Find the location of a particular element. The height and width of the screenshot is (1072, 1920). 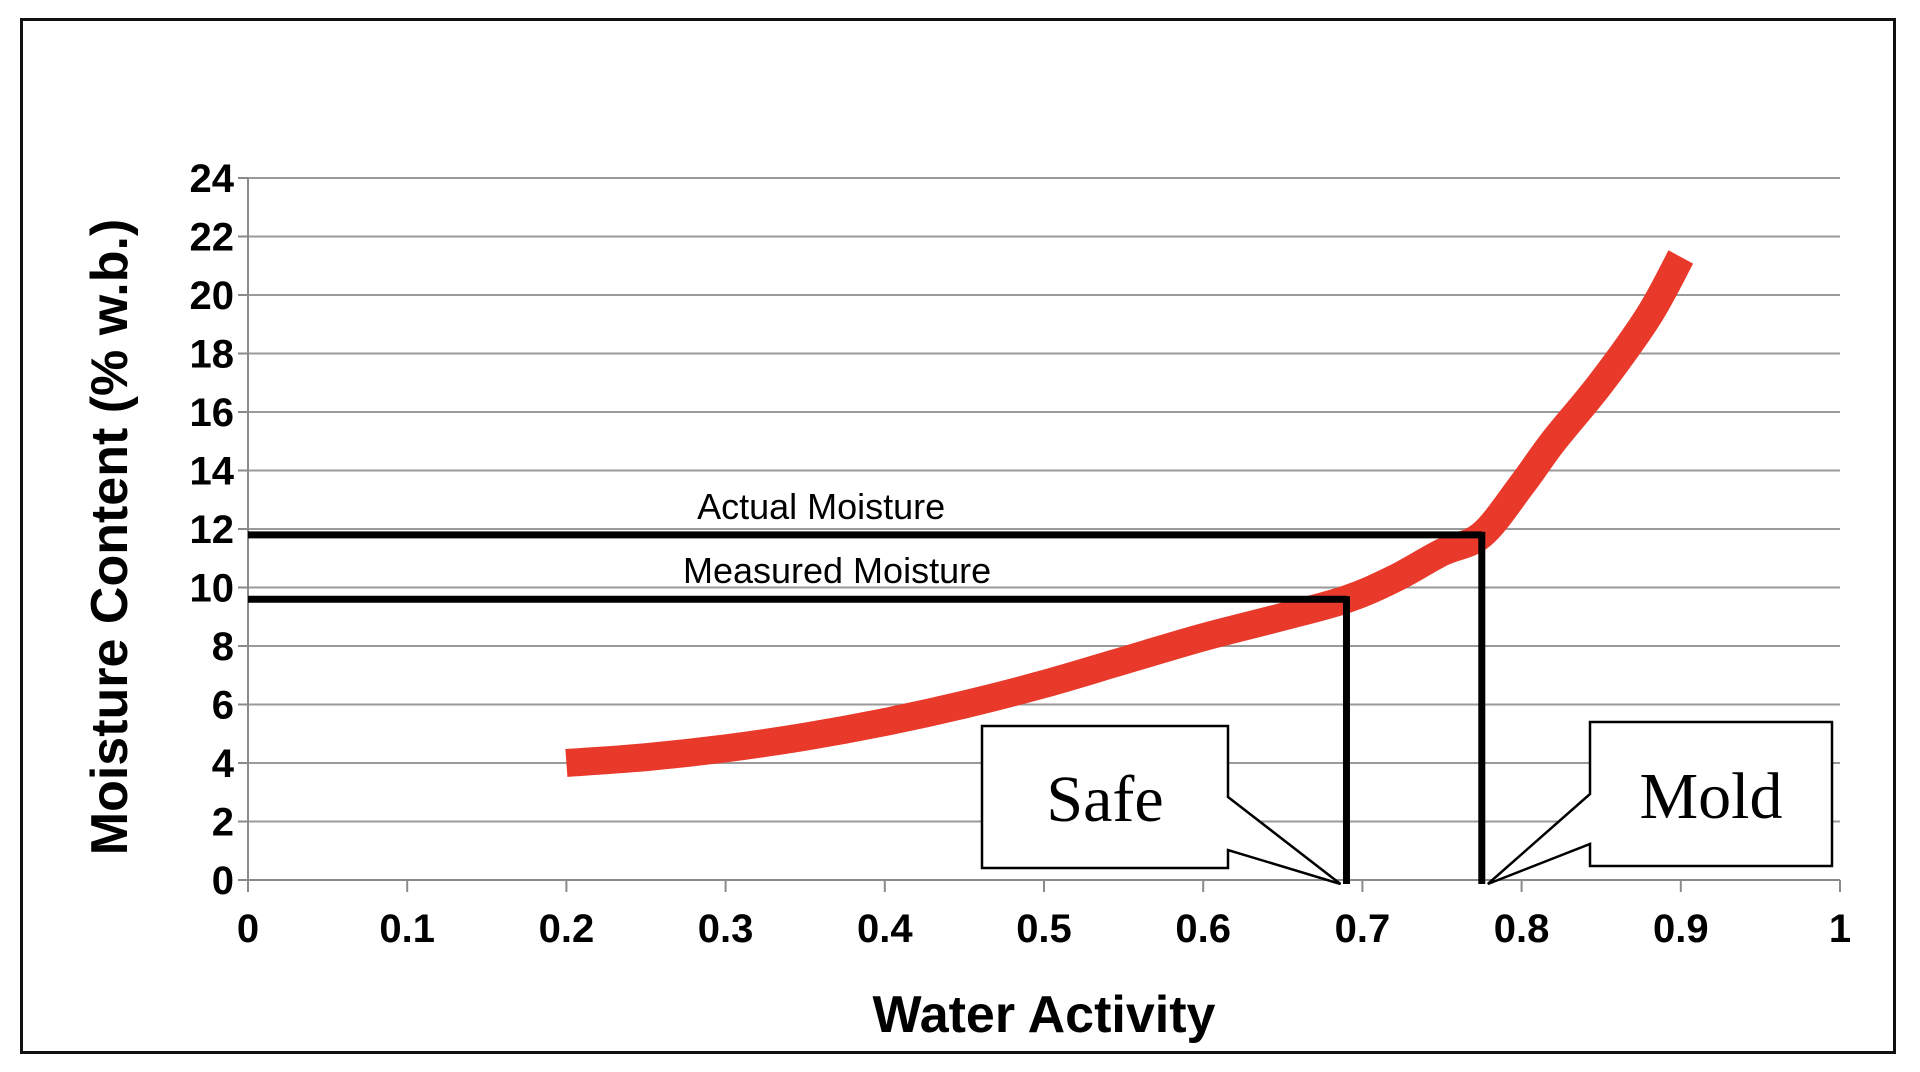

y-tick-label-18: 18 is located at coordinates (212, 355).